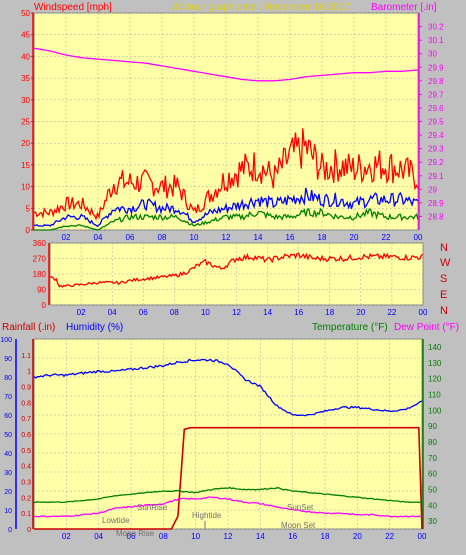 The height and width of the screenshot is (555, 466). What do you see at coordinates (26, 483) in the screenshot?
I see `rainfall-tick-label: 0.3` at bounding box center [26, 483].